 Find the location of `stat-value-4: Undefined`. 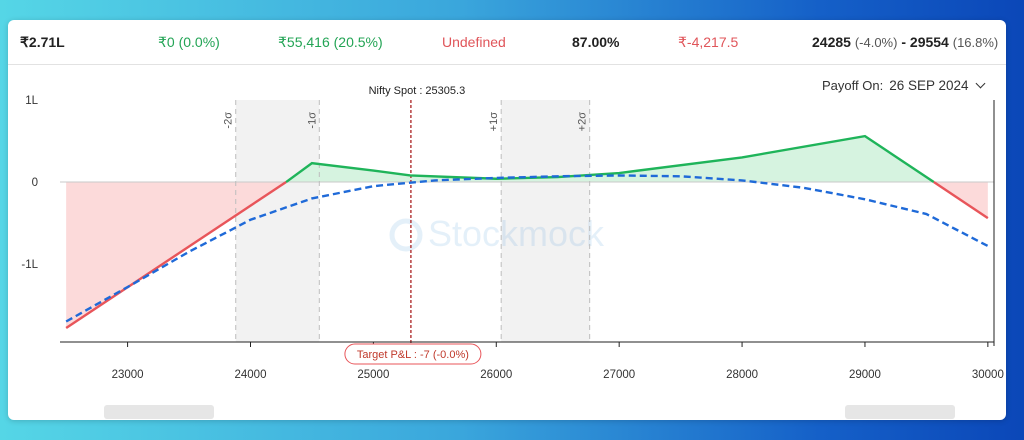

stat-value-4: Undefined is located at coordinates (474, 42).